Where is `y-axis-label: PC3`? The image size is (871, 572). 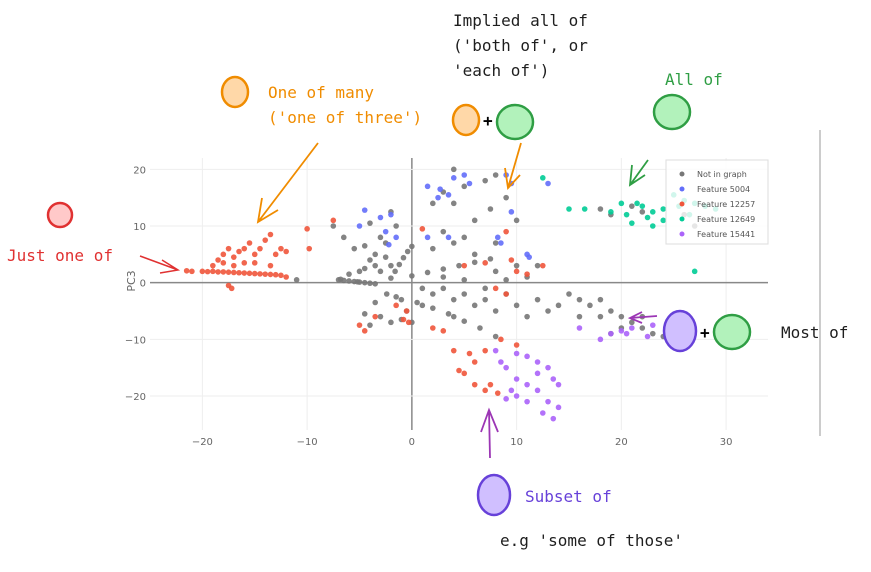 y-axis-label: PC3 is located at coordinates (131, 280).